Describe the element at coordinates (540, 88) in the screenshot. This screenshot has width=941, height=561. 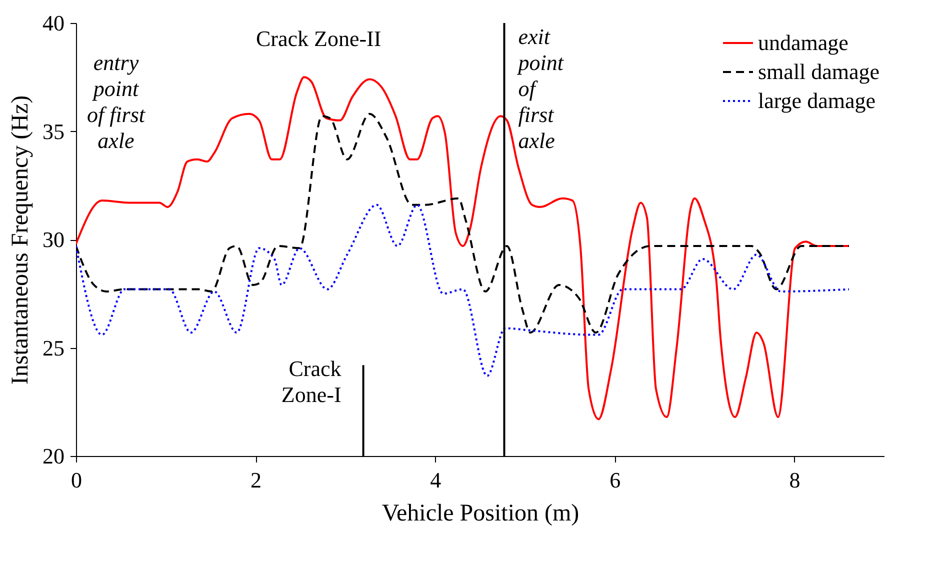
I see `ref-line-label: exit point of first axle` at that location.